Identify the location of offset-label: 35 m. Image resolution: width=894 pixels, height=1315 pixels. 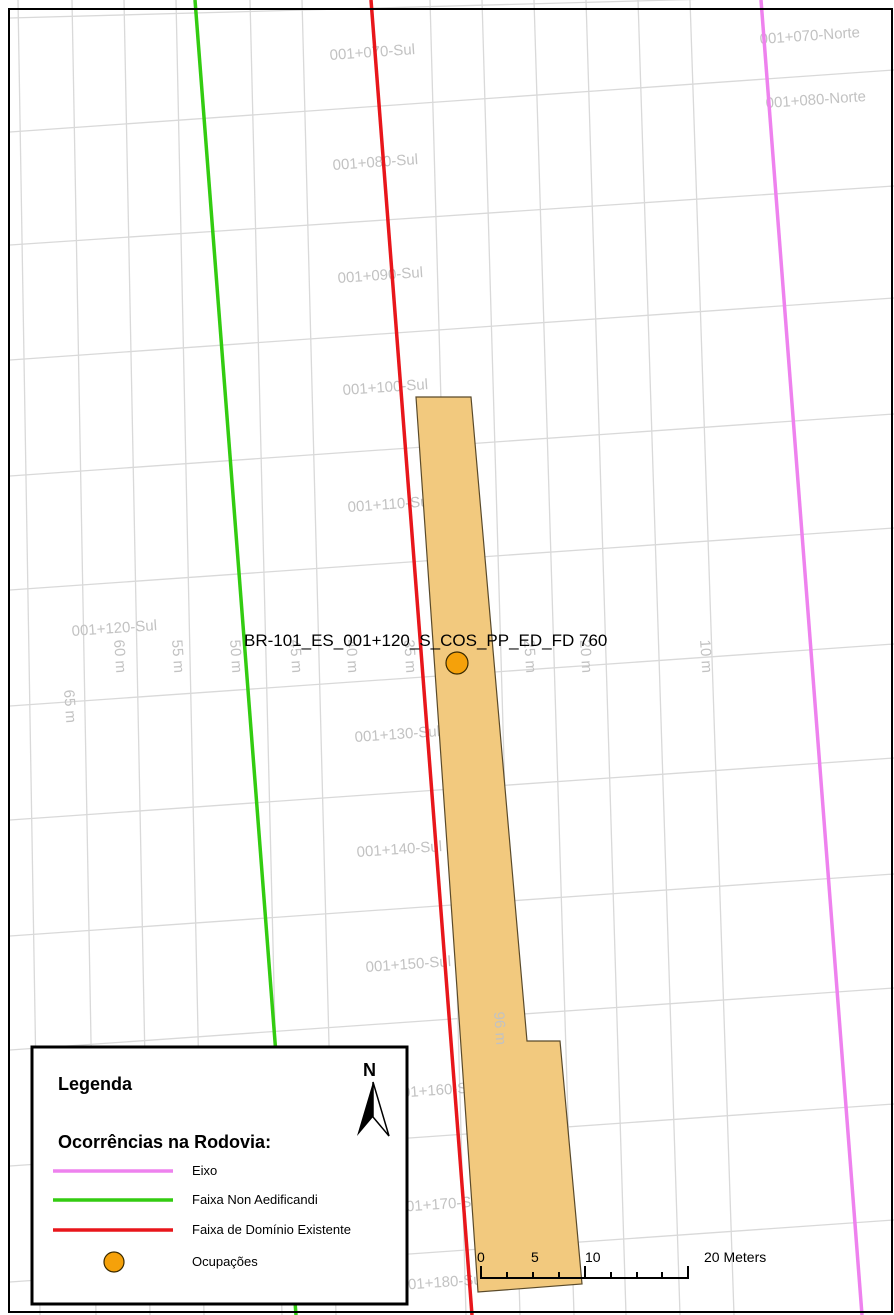
(409, 656).